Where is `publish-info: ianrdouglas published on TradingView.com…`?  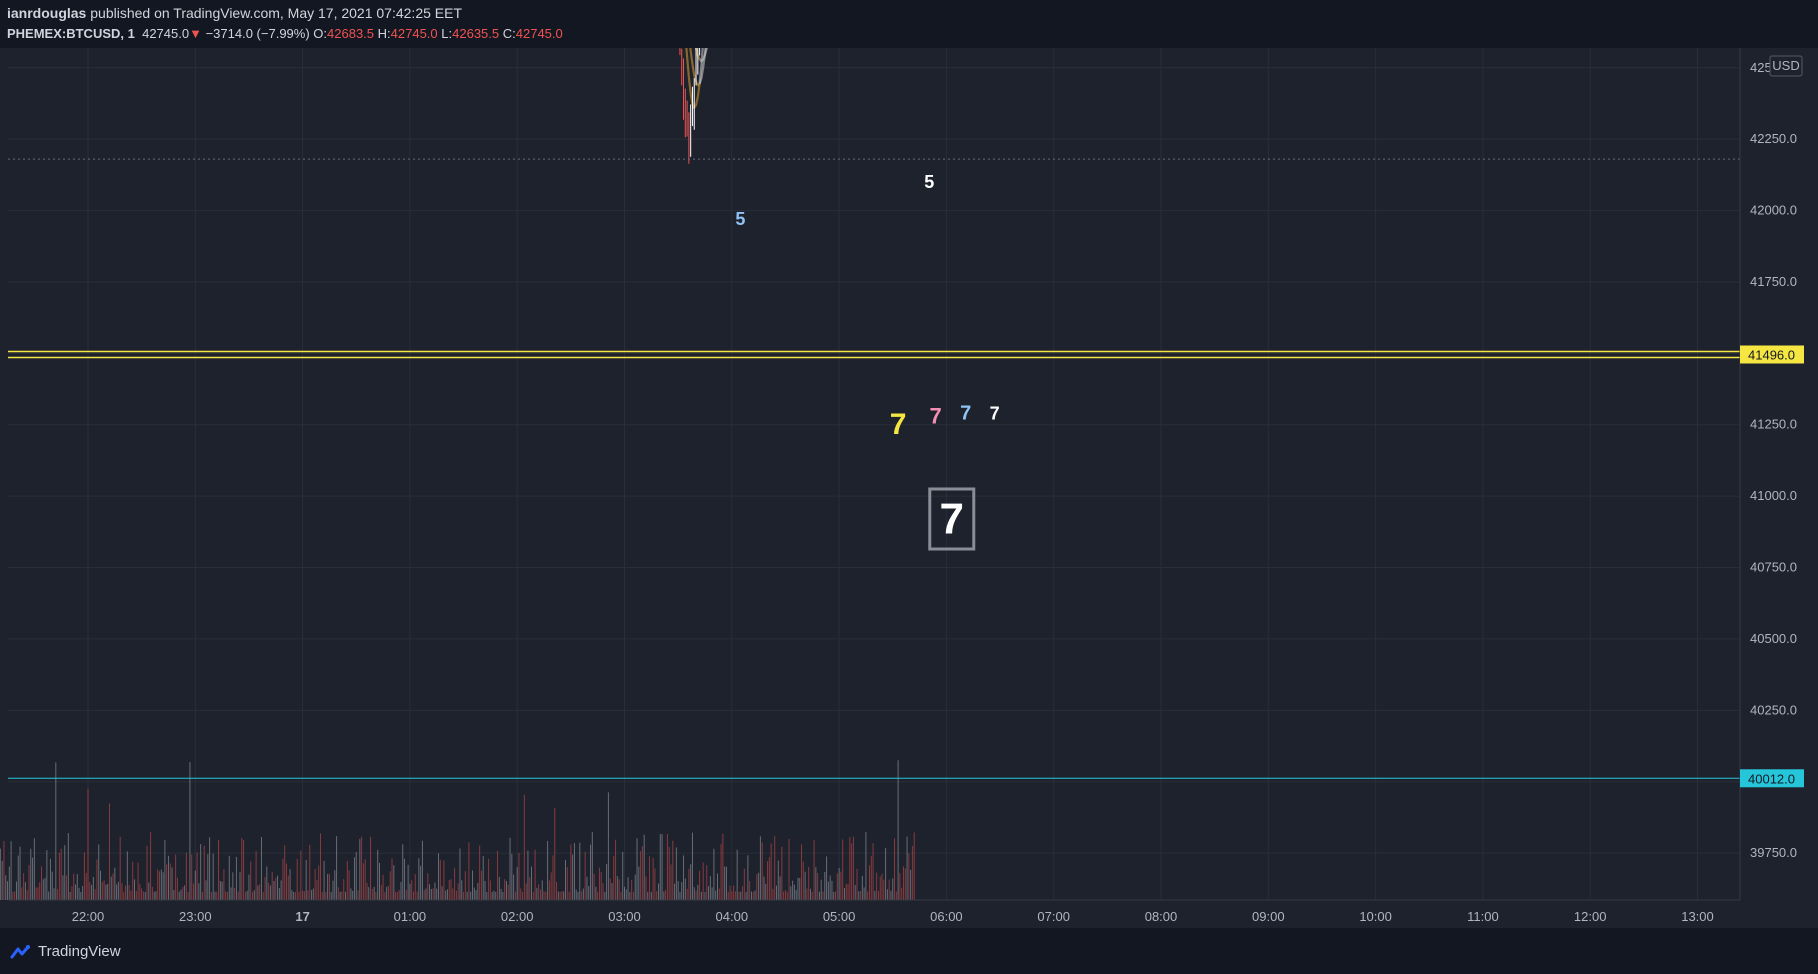
publish-info: ianrdouglas published on TradingView.com… is located at coordinates (234, 13).